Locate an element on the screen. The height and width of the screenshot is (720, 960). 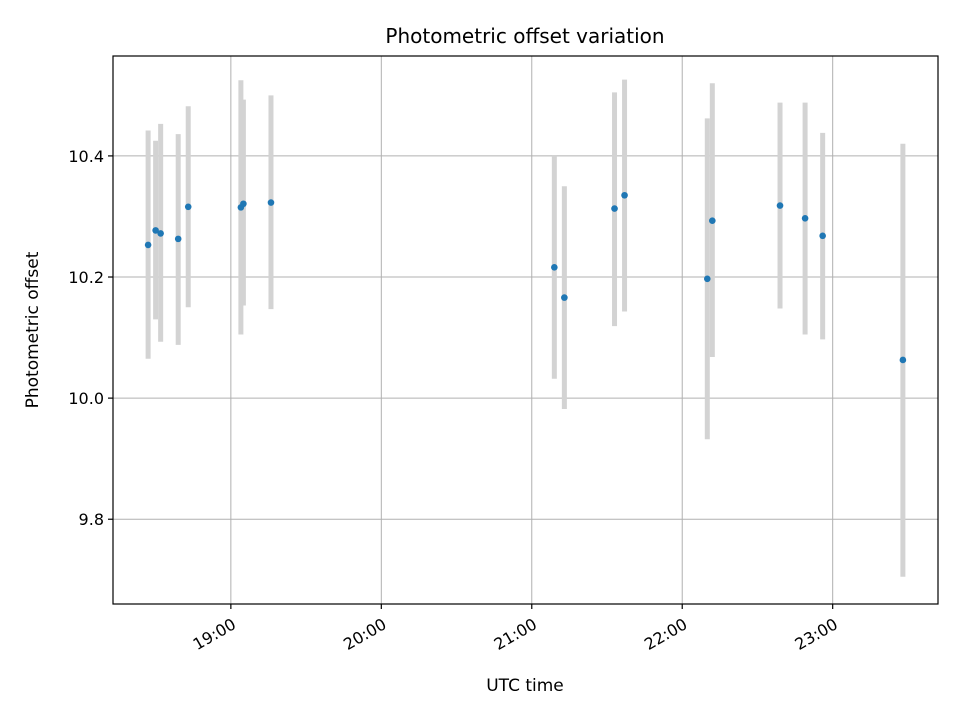
x-axis-label: UTC time is located at coordinates (525, 686).